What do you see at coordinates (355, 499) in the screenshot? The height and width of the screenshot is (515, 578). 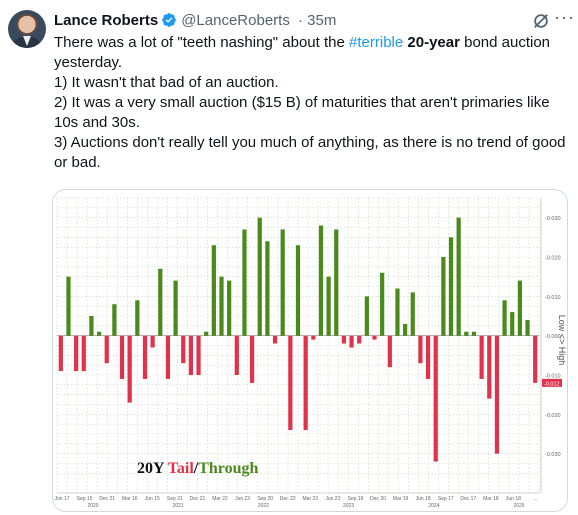 I see `x-tick-label: Sep 19` at bounding box center [355, 499].